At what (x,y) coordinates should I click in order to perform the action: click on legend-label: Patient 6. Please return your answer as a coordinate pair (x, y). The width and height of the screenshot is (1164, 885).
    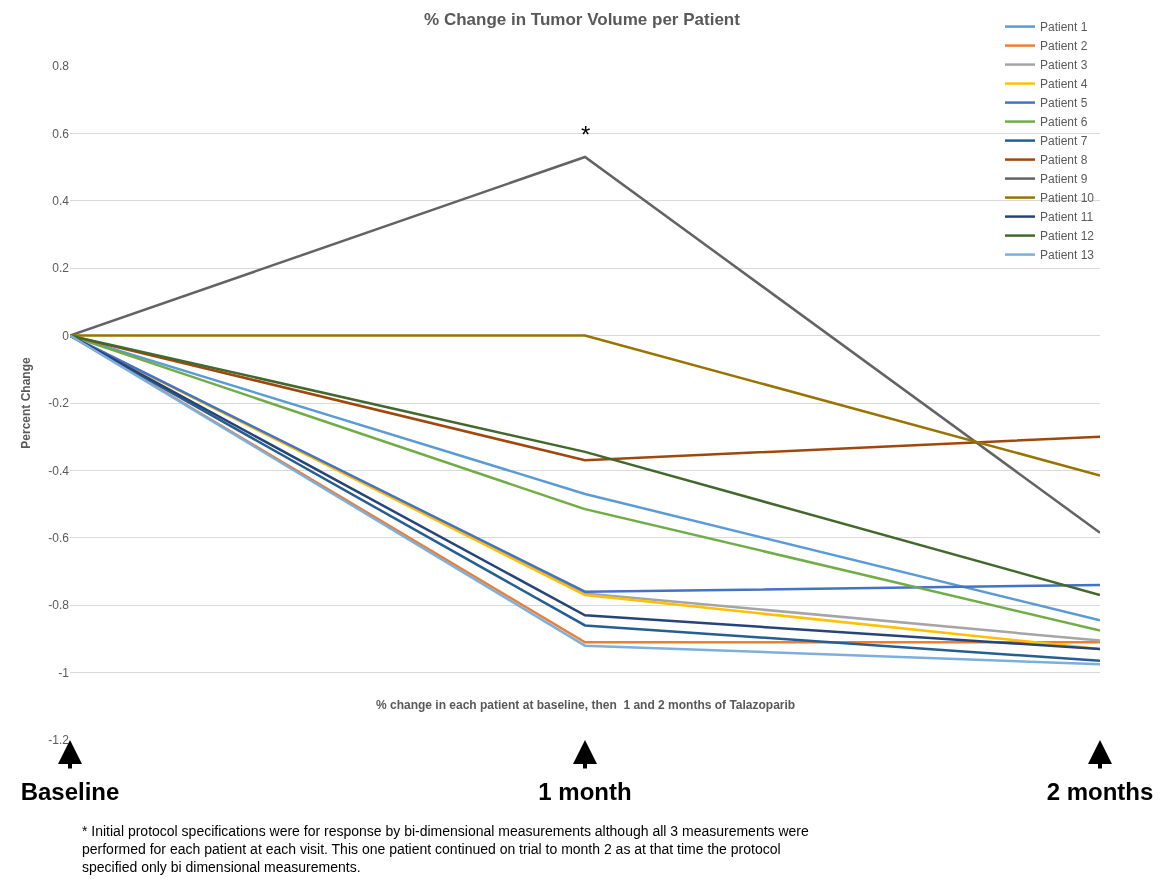
    Looking at the image, I should click on (1064, 122).